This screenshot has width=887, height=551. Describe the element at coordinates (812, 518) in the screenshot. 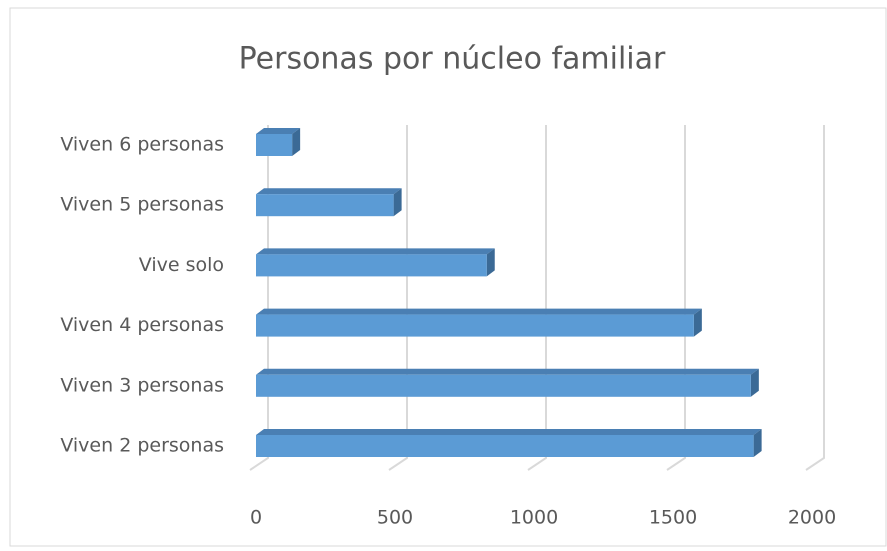

I see `x-tick-label: 2000` at that location.